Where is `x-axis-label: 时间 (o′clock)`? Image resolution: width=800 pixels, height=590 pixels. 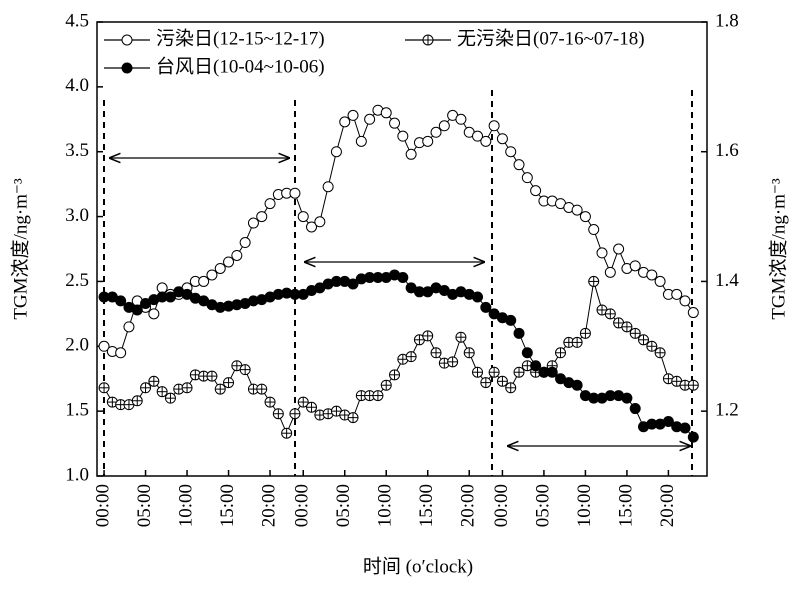 x-axis-label: 时间 (o′clock) is located at coordinates (418, 566).